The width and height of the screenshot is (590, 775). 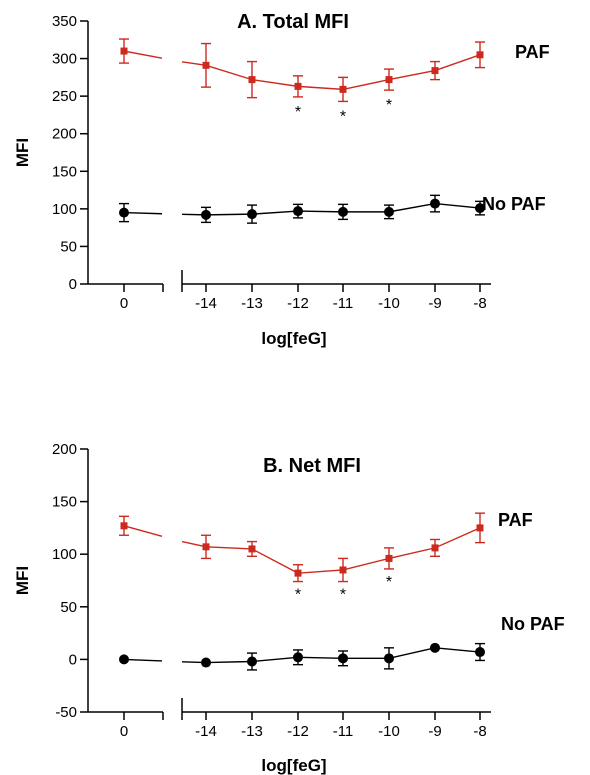 I want to click on y-tick-label: 350, so click(x=64, y=21).